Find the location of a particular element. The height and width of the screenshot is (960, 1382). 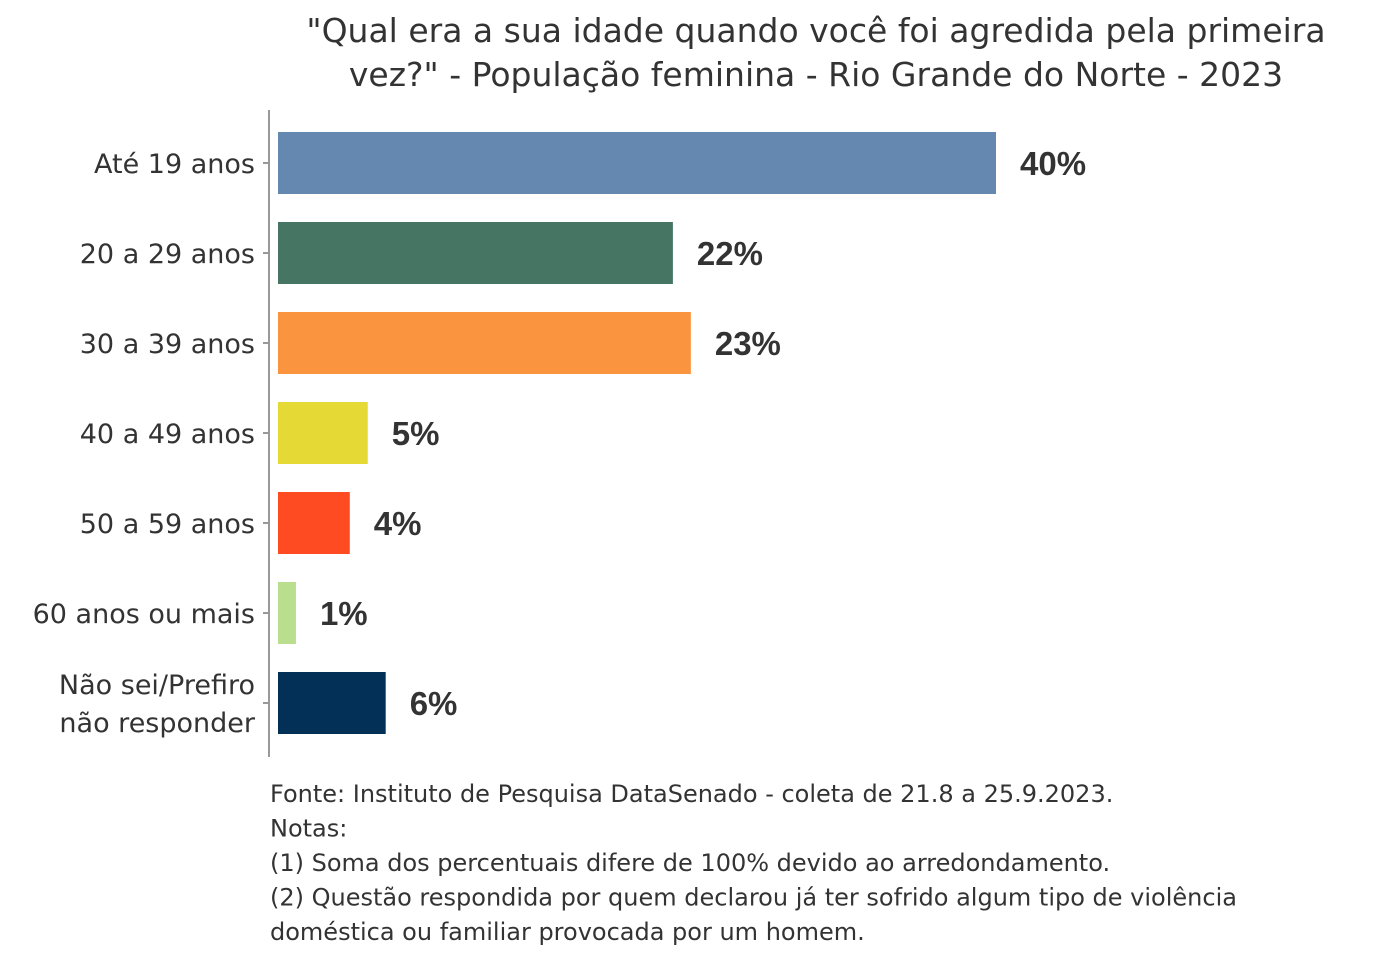

data-label: 5% is located at coordinates (416, 433).